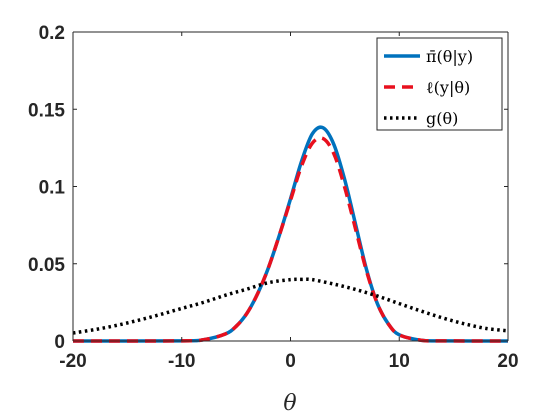  Describe the element at coordinates (46, 265) in the screenshot. I see `y-tick-label: 0.05` at that location.